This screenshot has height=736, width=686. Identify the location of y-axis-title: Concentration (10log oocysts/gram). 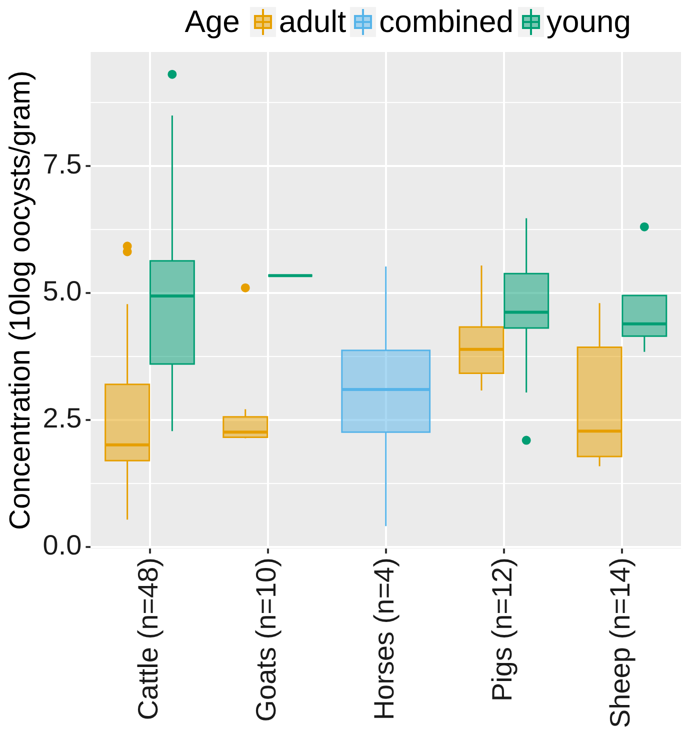
(20, 300).